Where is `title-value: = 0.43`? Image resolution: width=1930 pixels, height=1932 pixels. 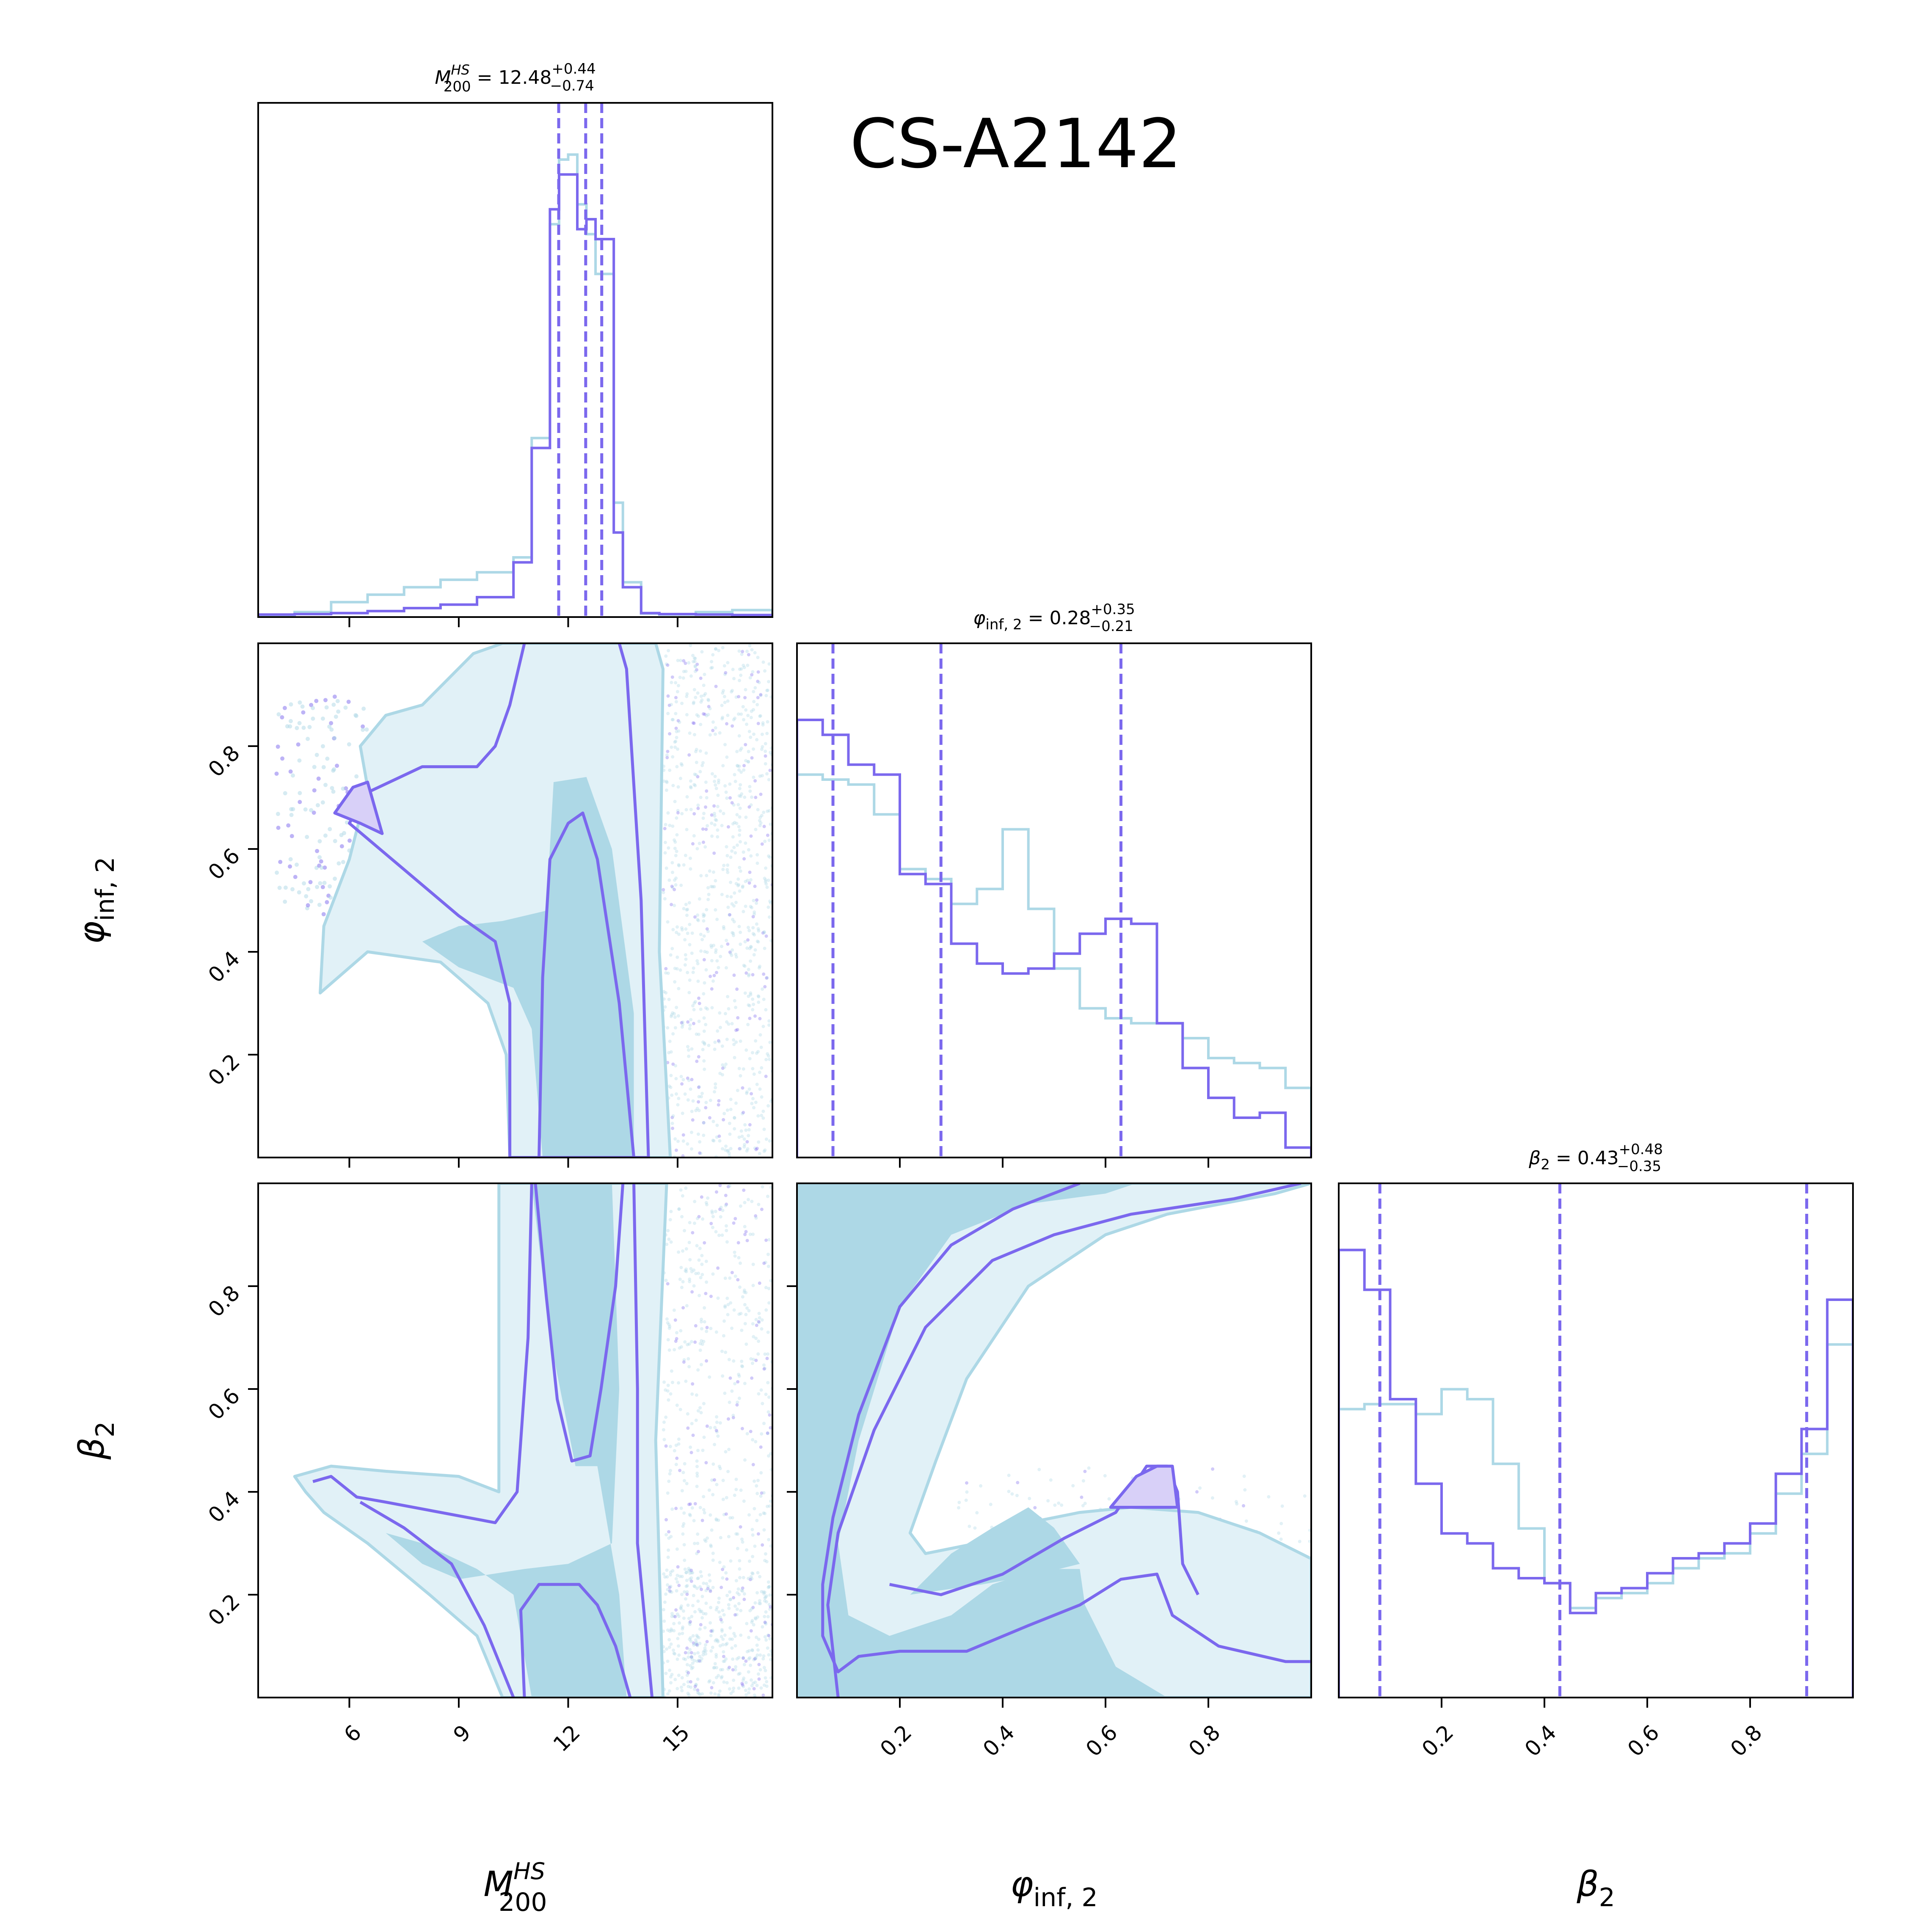
title-value: = 0.43 is located at coordinates (1584, 1158).